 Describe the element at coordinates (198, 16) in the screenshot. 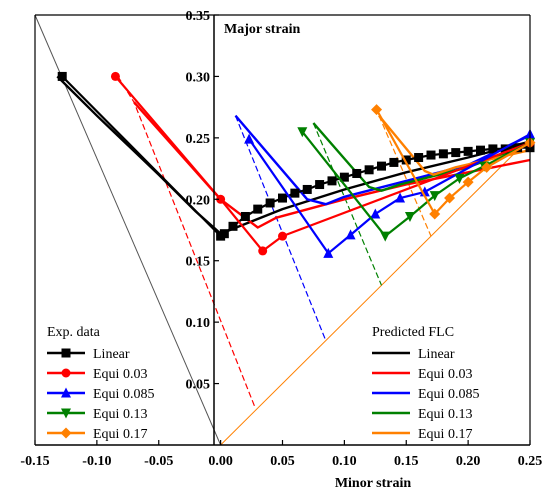

I see `y-tick-label: 0.35` at that location.